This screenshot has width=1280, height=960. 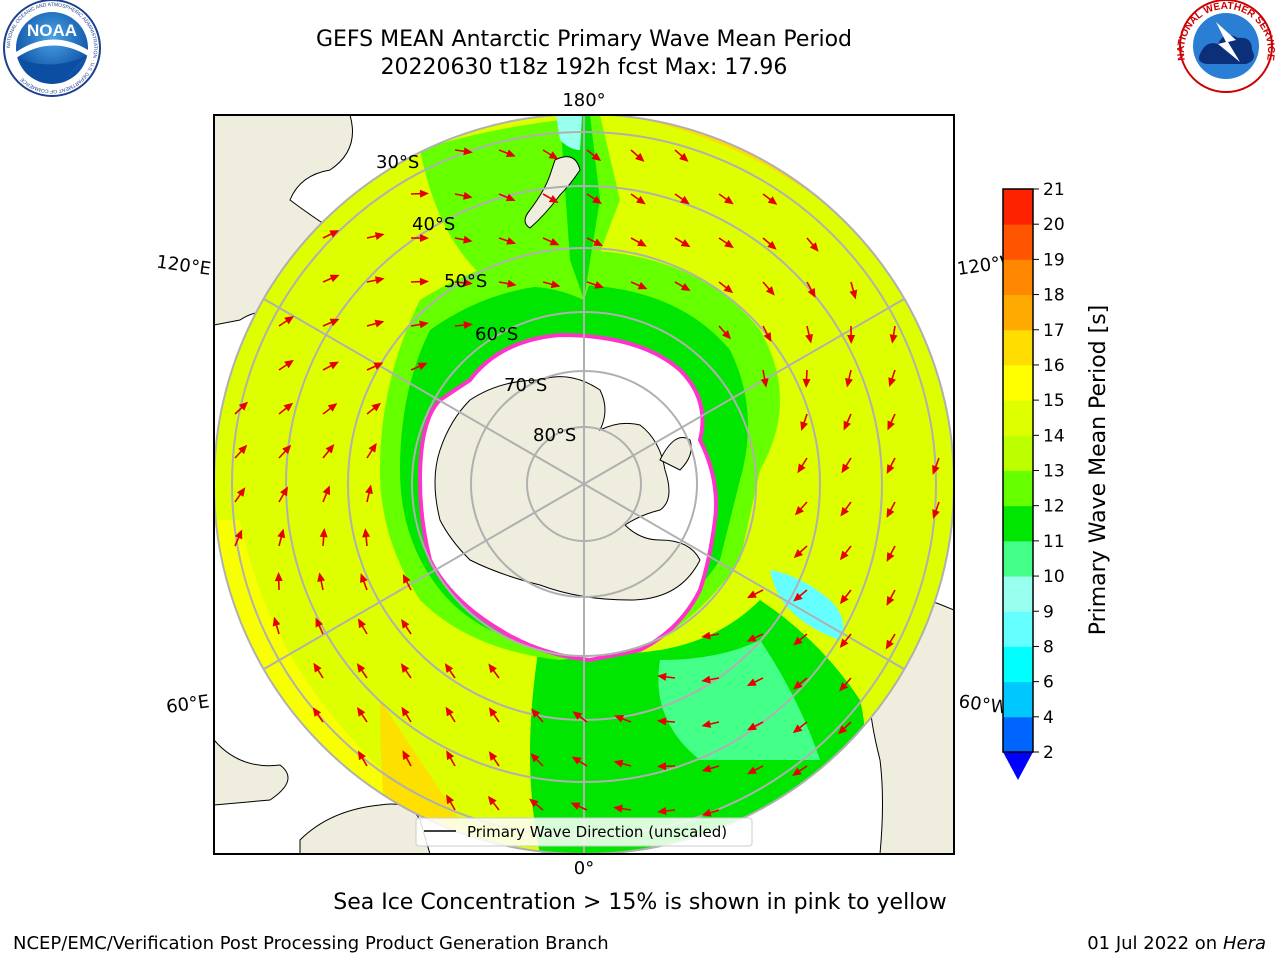 I want to click on colorbar-tick-label: 16, so click(x=1054, y=366).